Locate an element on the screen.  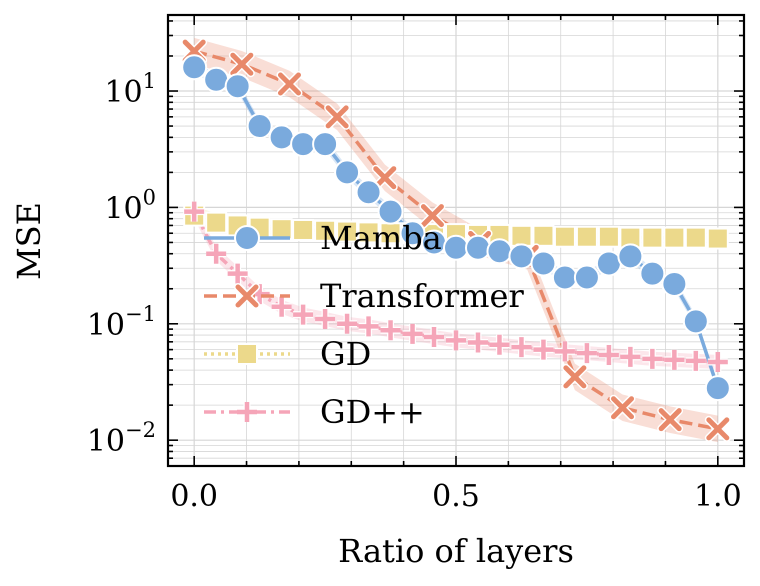
y-tick-label: 10⁻² is located at coordinates (121, 438).